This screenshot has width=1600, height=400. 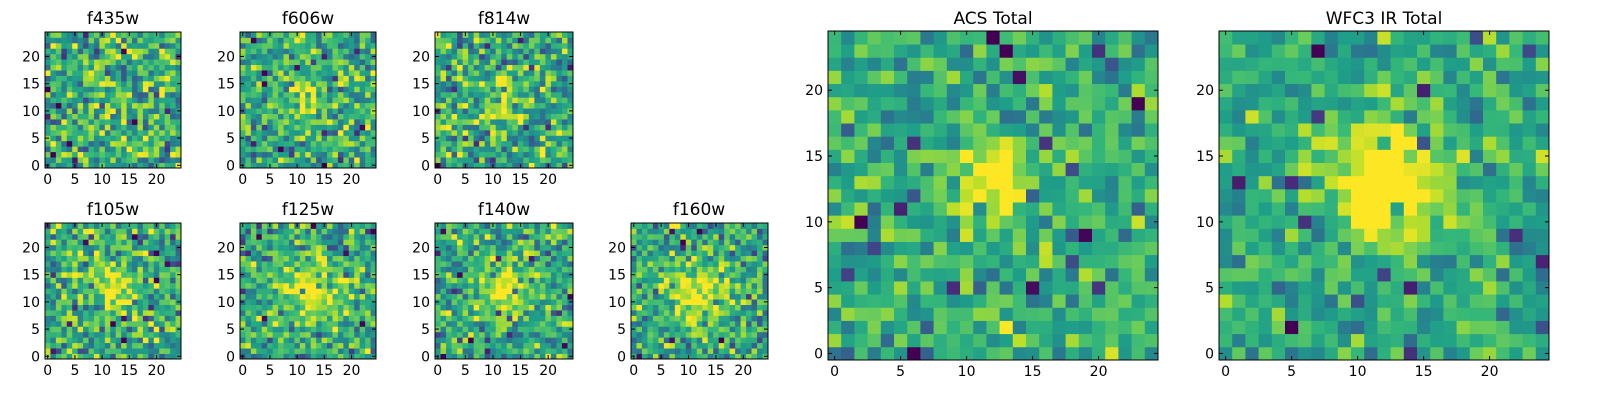 I want to click on y-tick-label: 5, so click(x=35, y=330).